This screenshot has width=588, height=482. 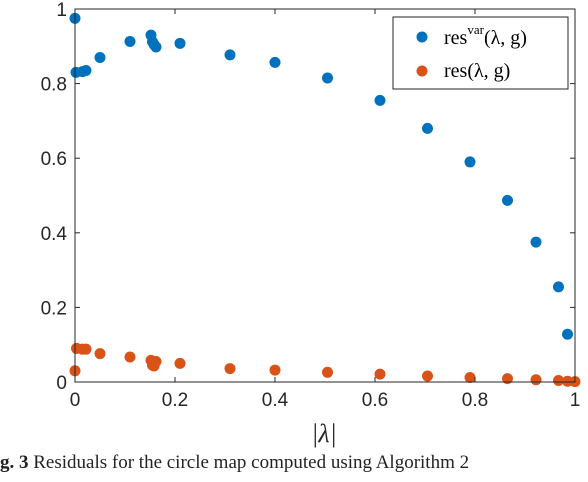 What do you see at coordinates (54, 308) in the screenshot?
I see `y-tick-label: 0.2` at bounding box center [54, 308].